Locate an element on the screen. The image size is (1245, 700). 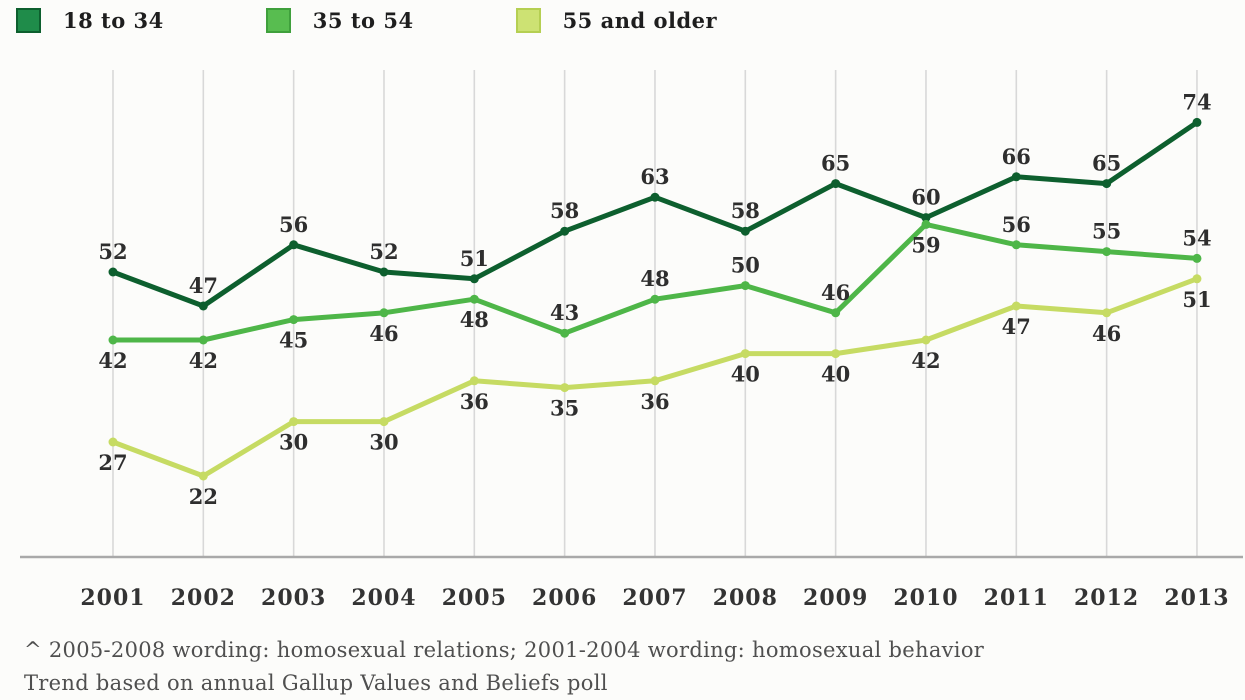
legend-item-55-older: 55 and older is located at coordinates (616, 20).